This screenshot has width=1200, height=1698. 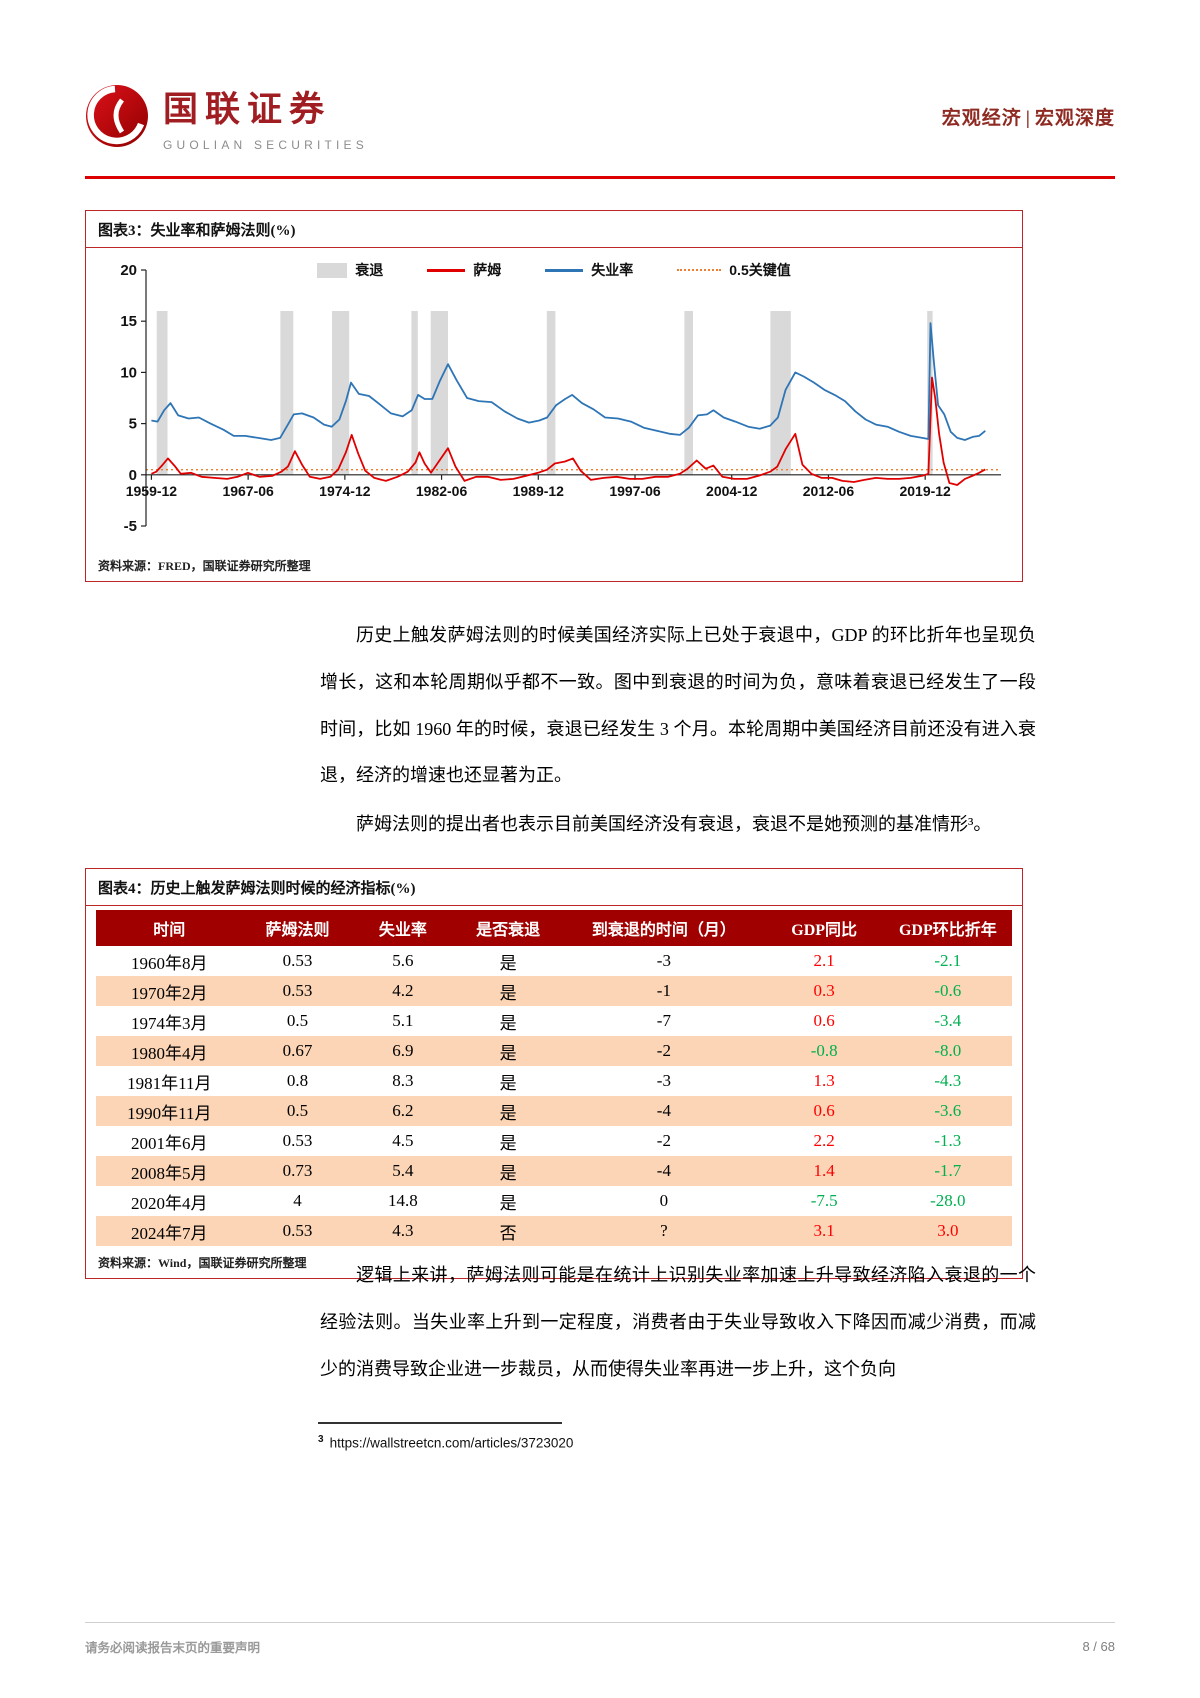 What do you see at coordinates (442, 491) in the screenshot?
I see `x-axis-label: 1982-06` at bounding box center [442, 491].